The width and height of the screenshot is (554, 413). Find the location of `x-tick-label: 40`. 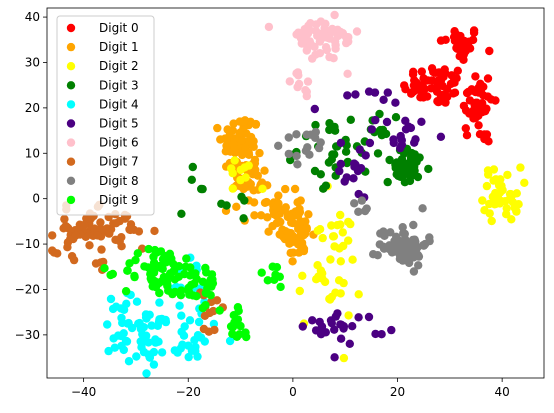

x-tick-label: 40 is located at coordinates (502, 392).